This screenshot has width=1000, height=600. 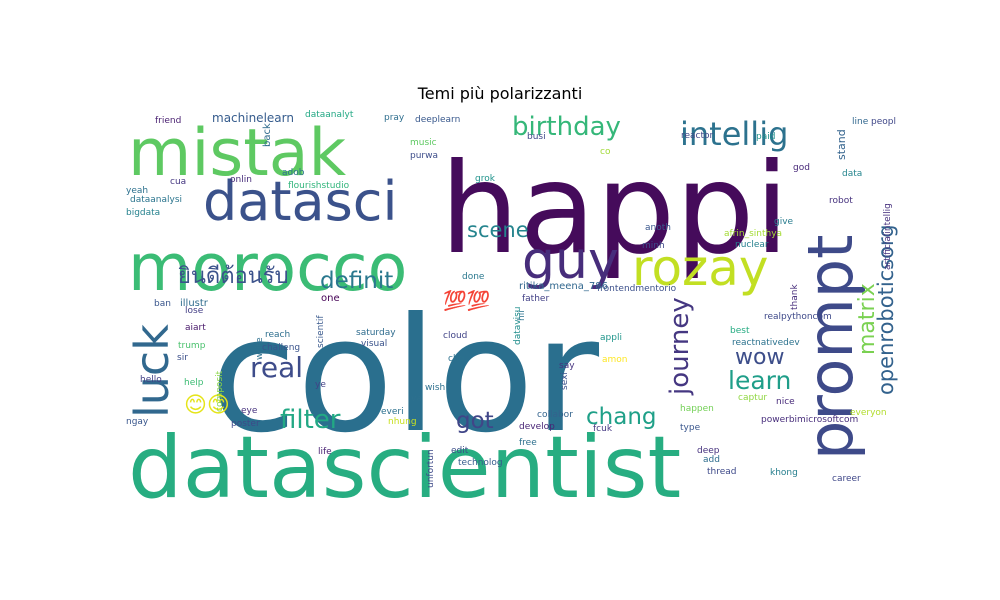 I want to click on word-97: develop, so click(x=537, y=427).